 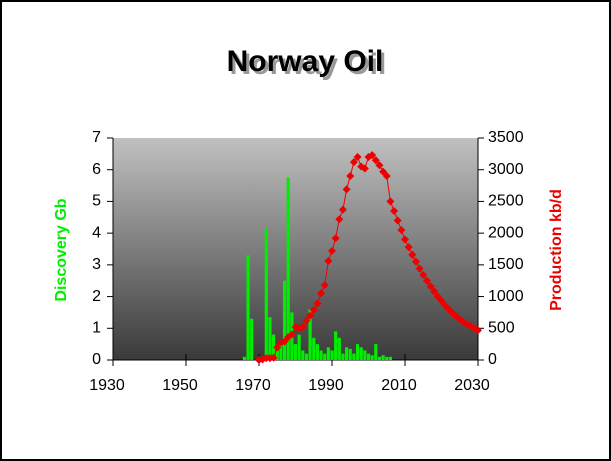 What do you see at coordinates (472, 385) in the screenshot?
I see `x-tick-label: 2030` at bounding box center [472, 385].